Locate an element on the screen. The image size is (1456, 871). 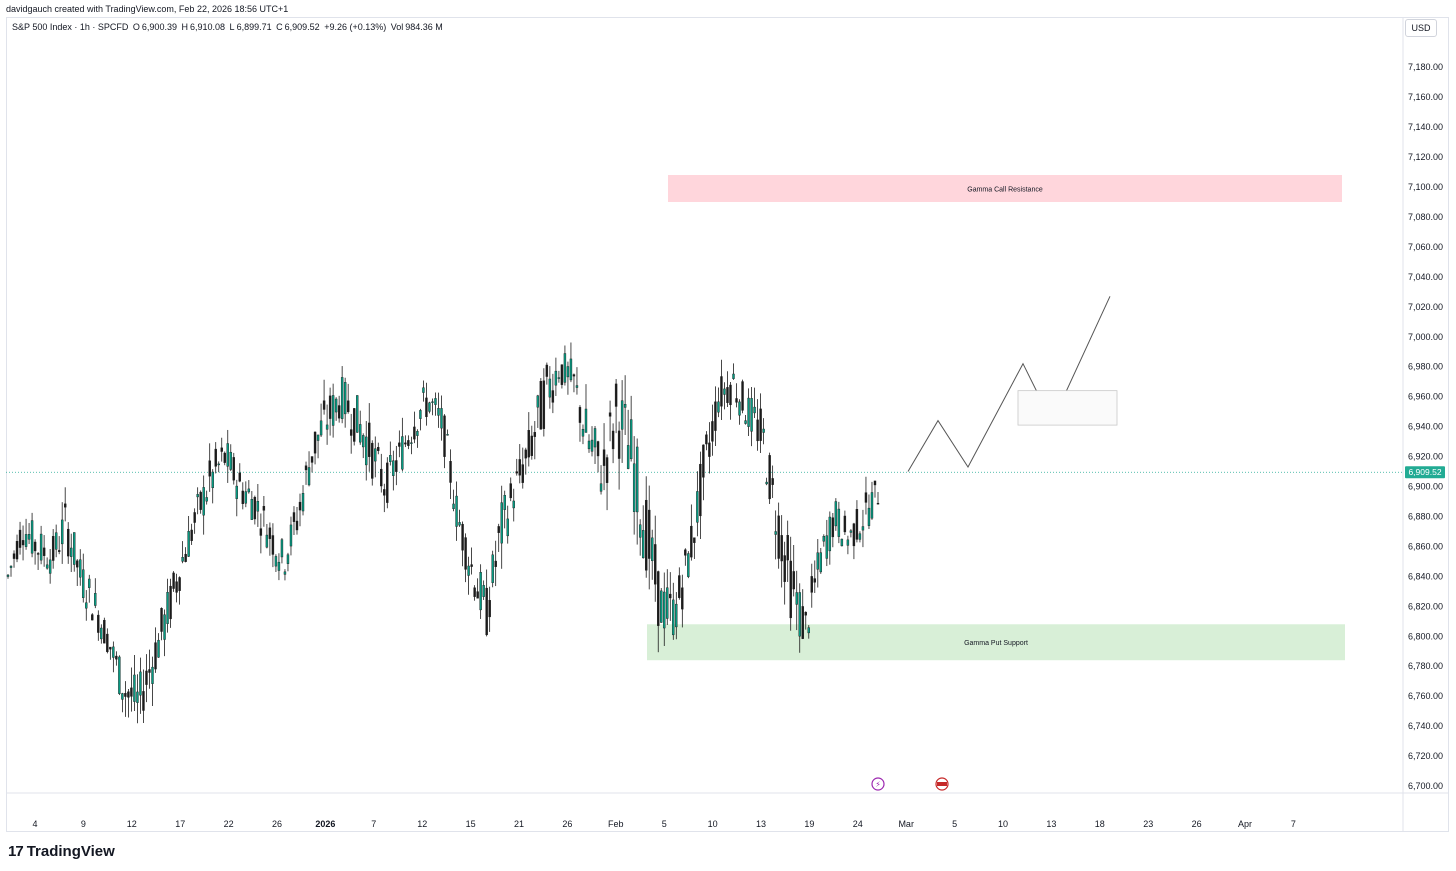
brand-name: TradingView is located at coordinates (70, 851).